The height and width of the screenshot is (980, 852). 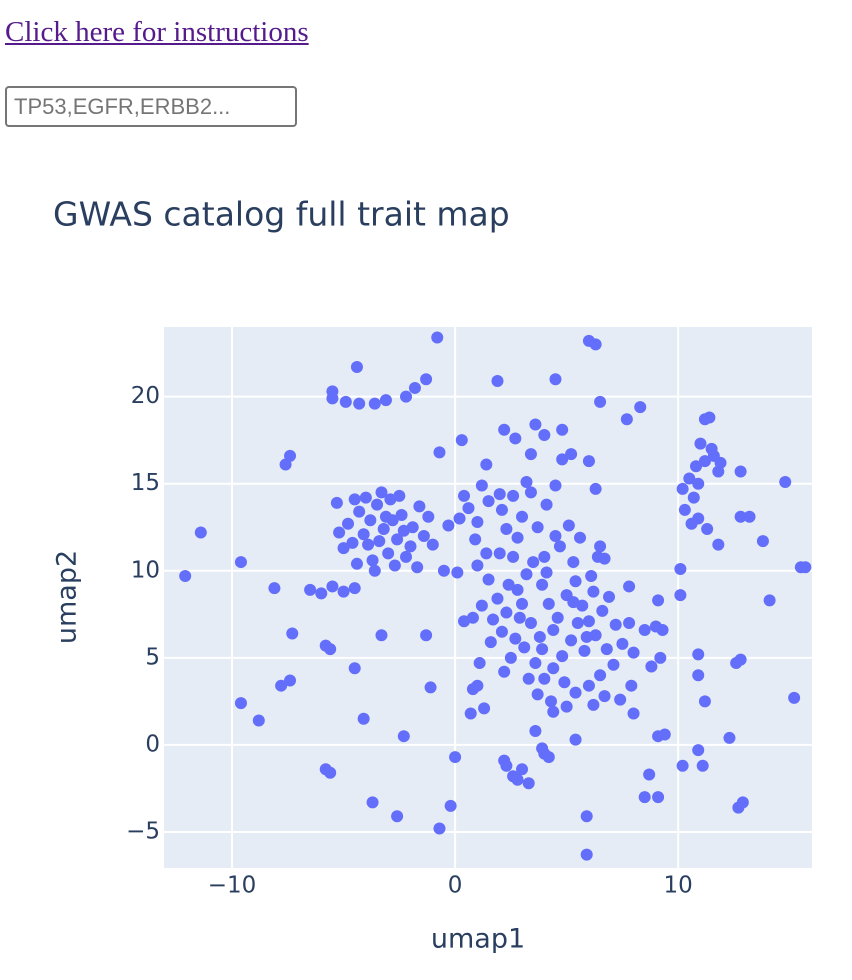 What do you see at coordinates (157, 32) in the screenshot?
I see `instructions-link: Click here for instructions` at bounding box center [157, 32].